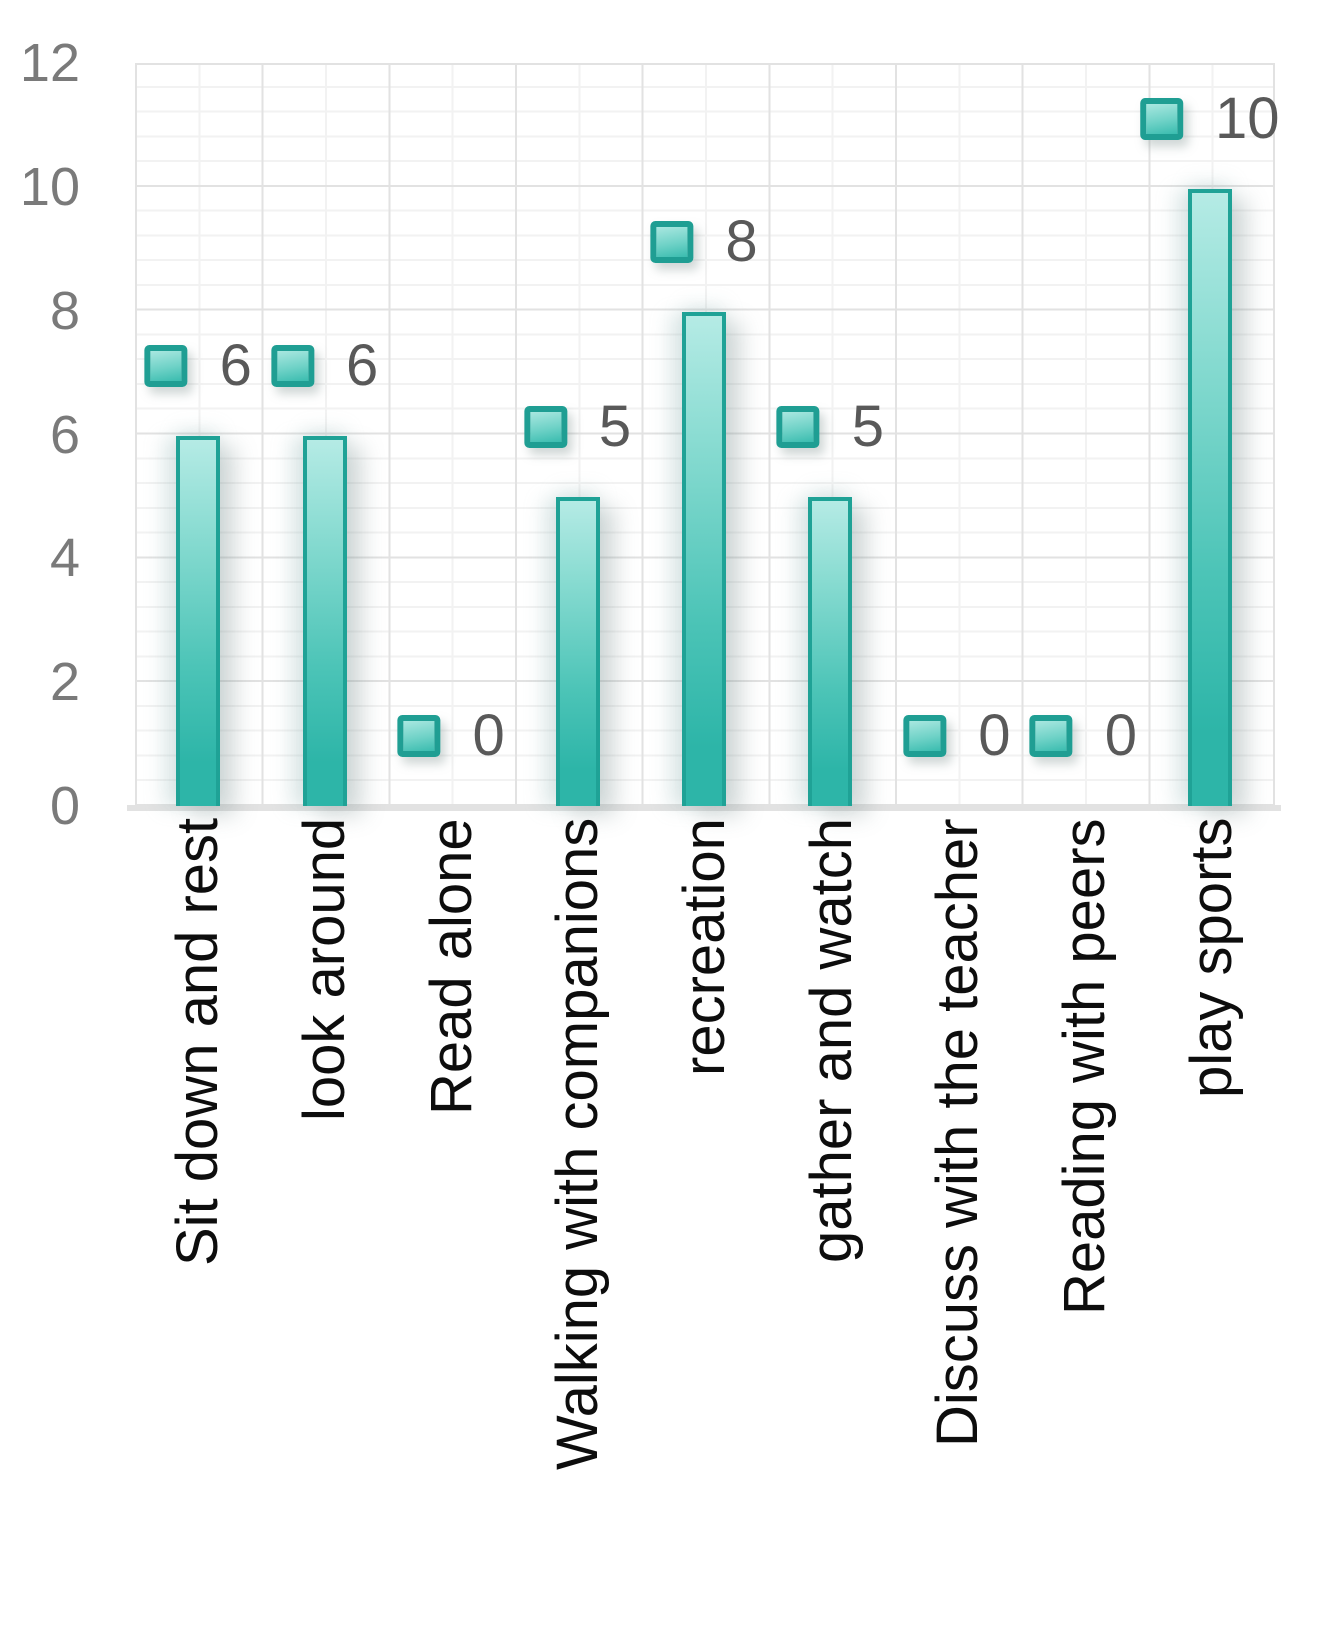 The image size is (1320, 1637). What do you see at coordinates (1247, 118) in the screenshot?
I see `data-label-value: 10` at bounding box center [1247, 118].